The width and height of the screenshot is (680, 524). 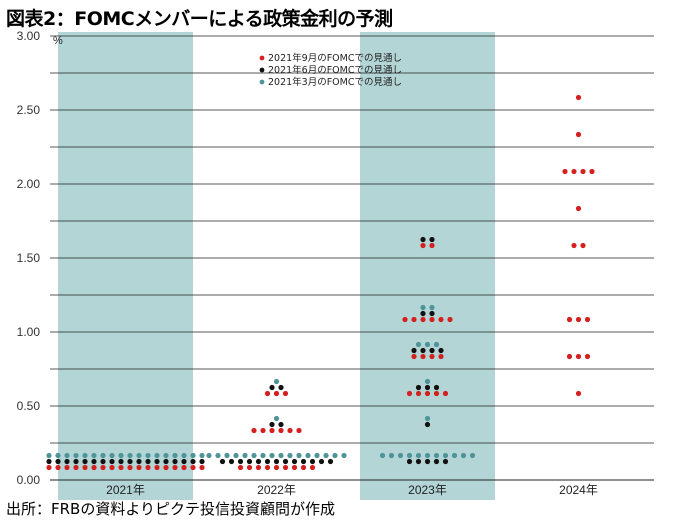 I want to click on x-tick-label: 2021年, so click(x=125, y=490).